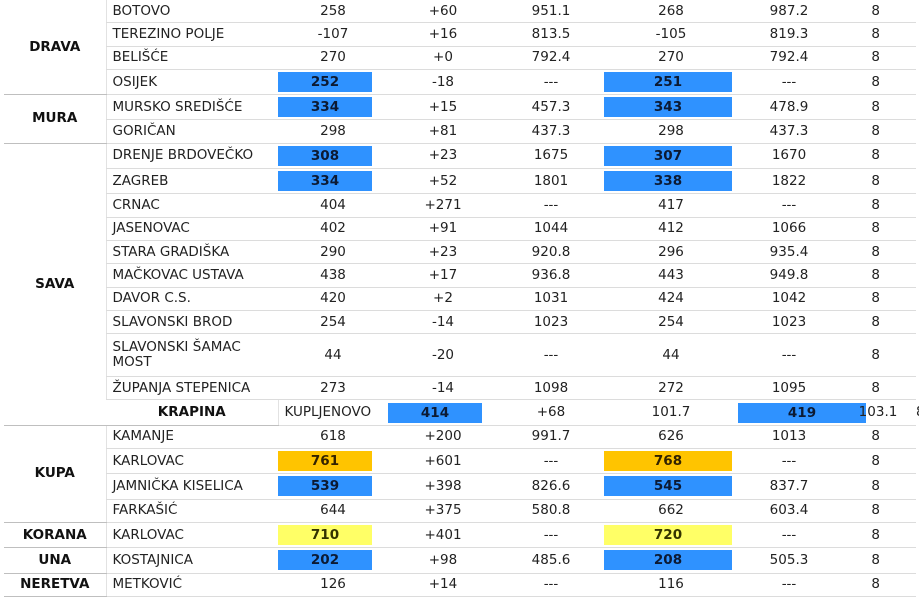 Image resolution: width=919 pixels, height=597 pixels. What do you see at coordinates (551, 486) in the screenshot?
I see `discharge-value: 826.6` at bounding box center [551, 486].